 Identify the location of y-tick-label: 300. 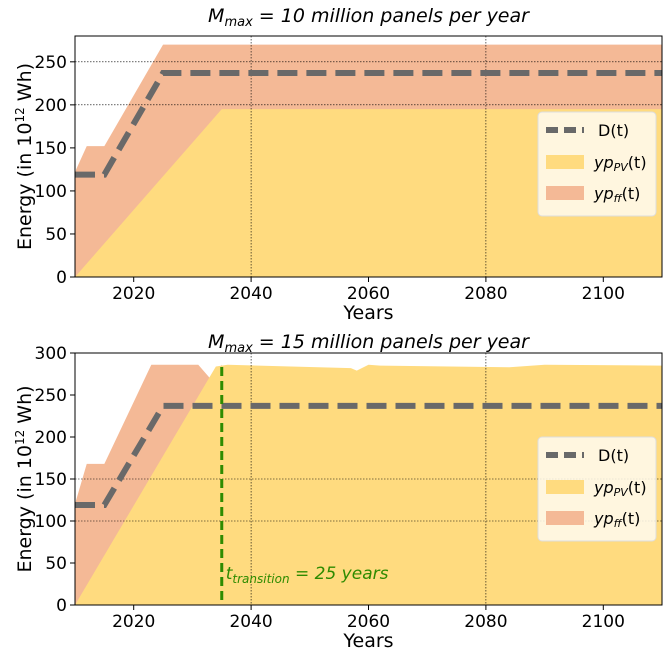
(51, 354).